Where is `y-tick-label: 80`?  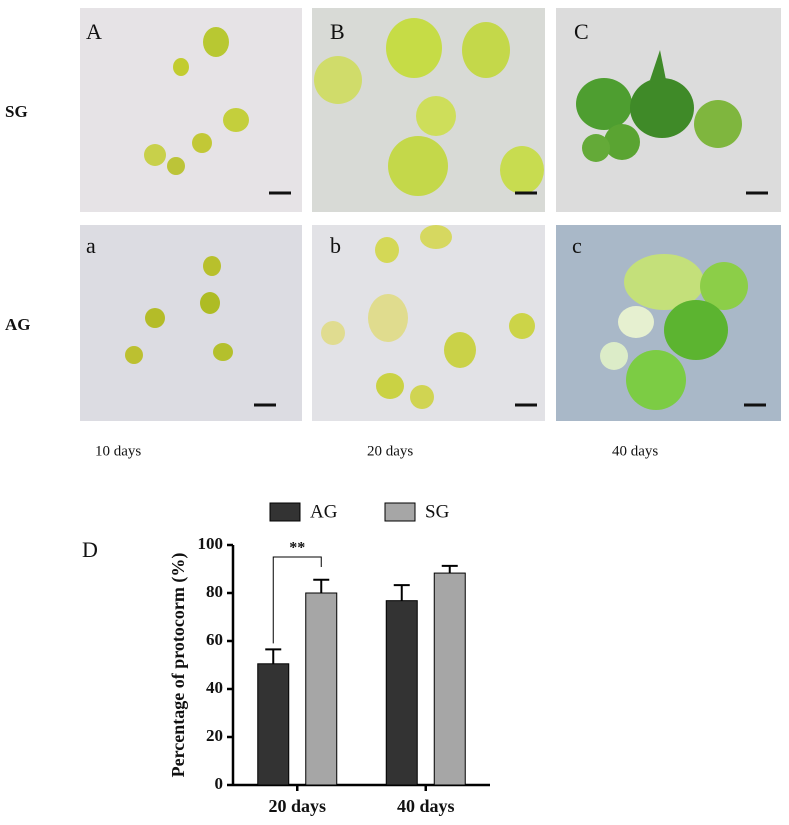
y-tick-label: 80 is located at coordinates (214, 591).